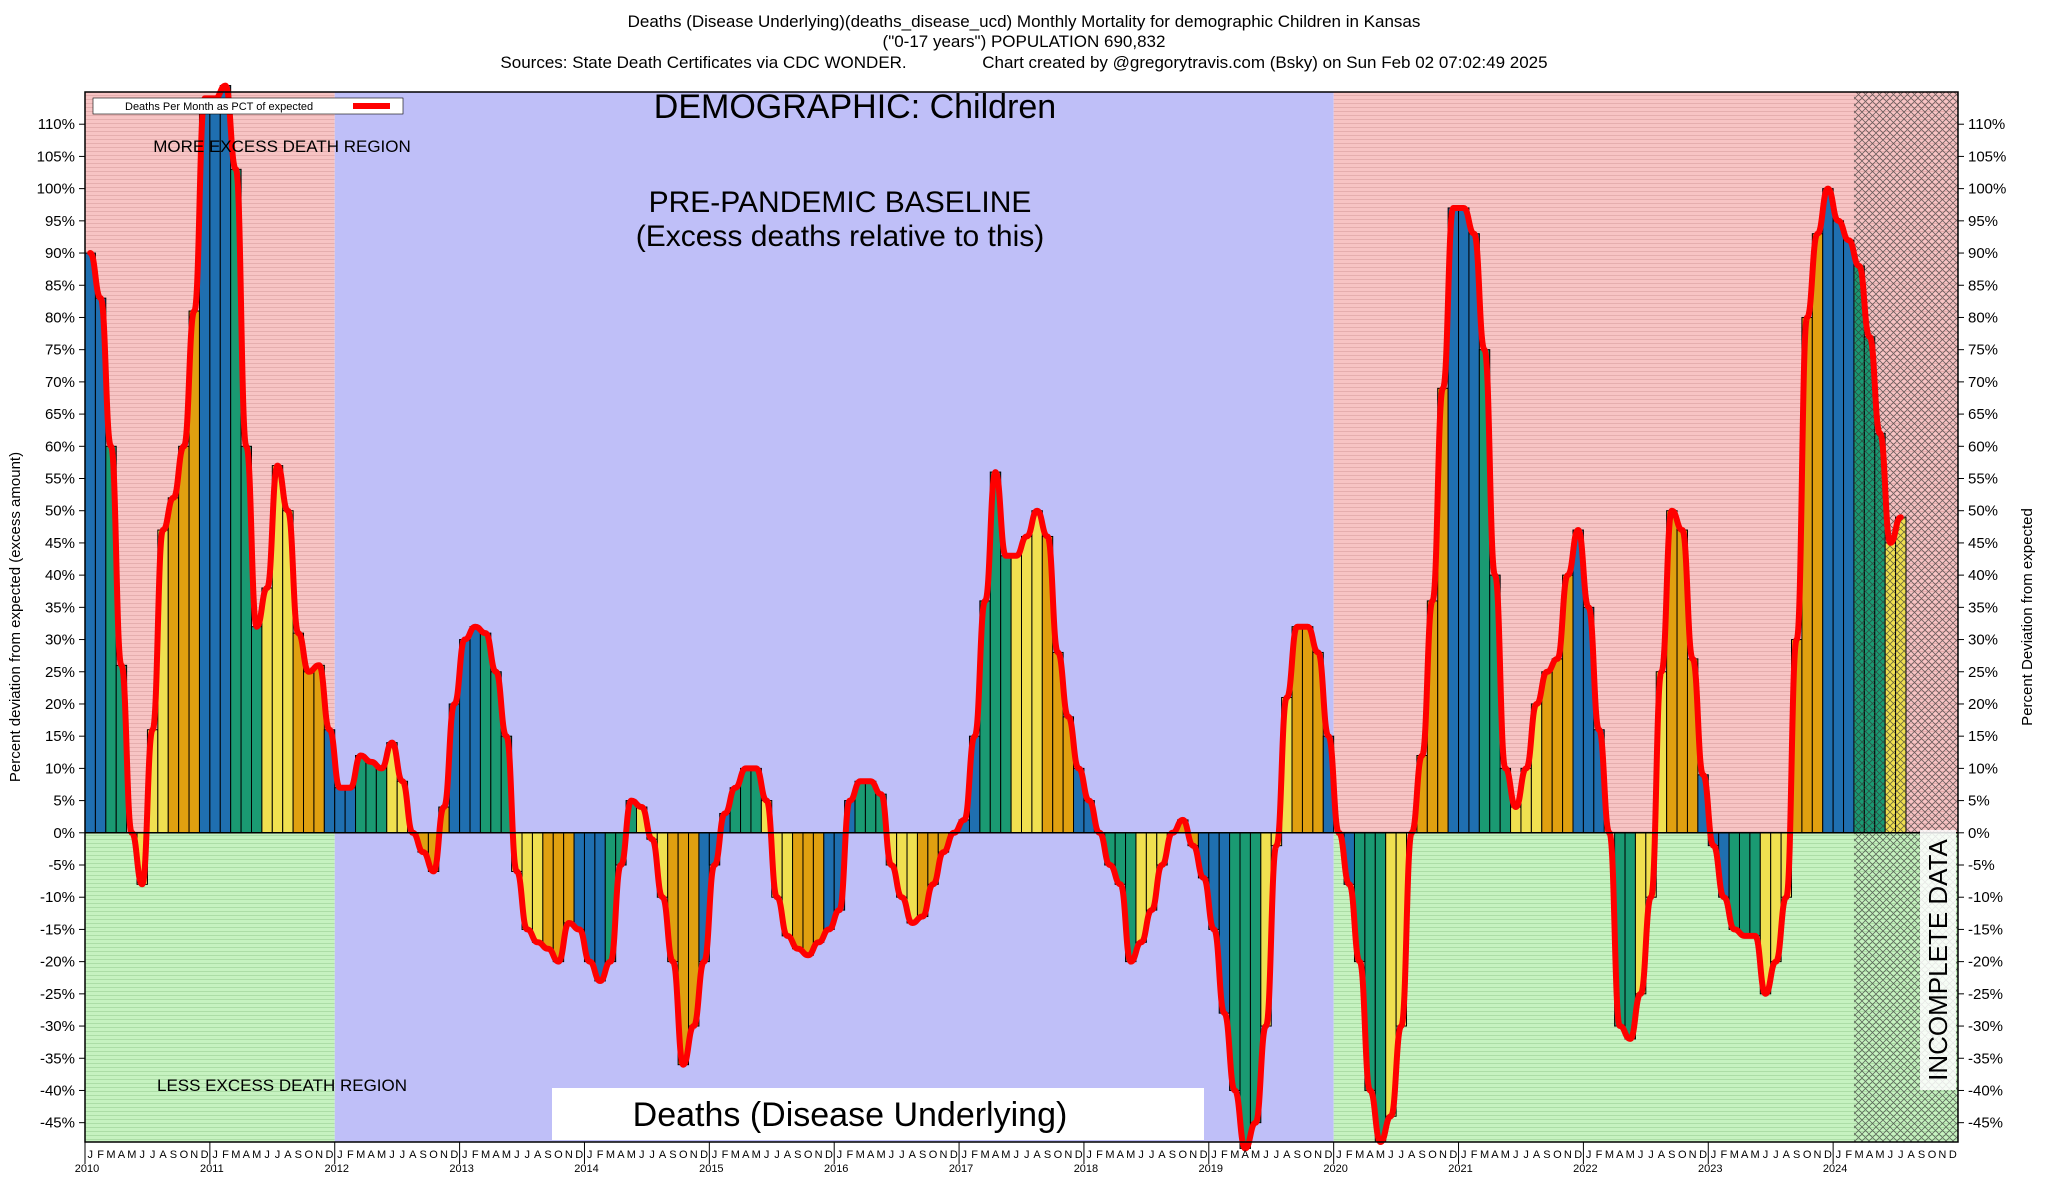  I want to click on y-tick-label-right: -5%, so click(1981, 865).